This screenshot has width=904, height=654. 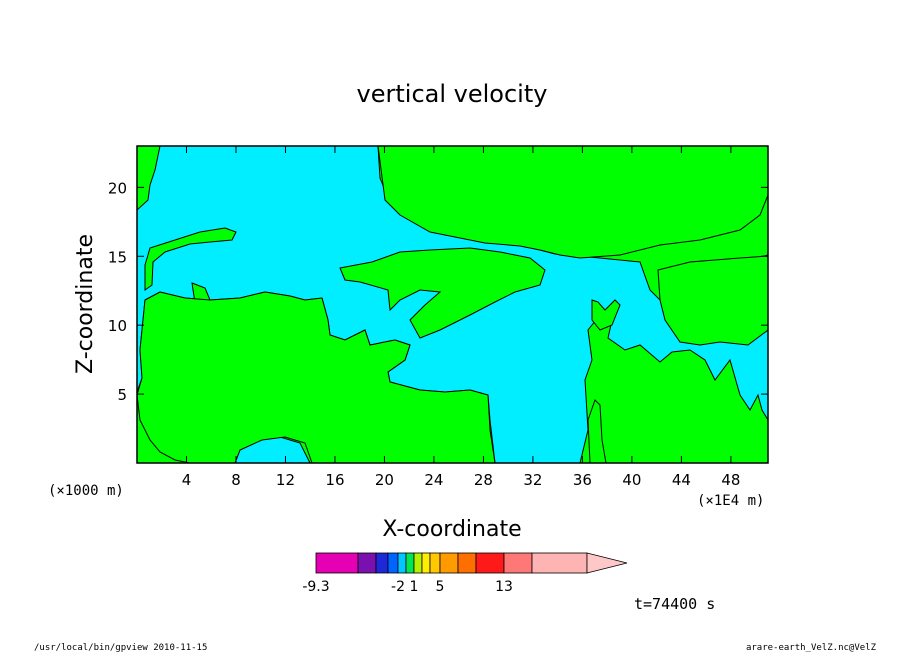 What do you see at coordinates (440, 587) in the screenshot?
I see `colorbar-label: 5` at bounding box center [440, 587].